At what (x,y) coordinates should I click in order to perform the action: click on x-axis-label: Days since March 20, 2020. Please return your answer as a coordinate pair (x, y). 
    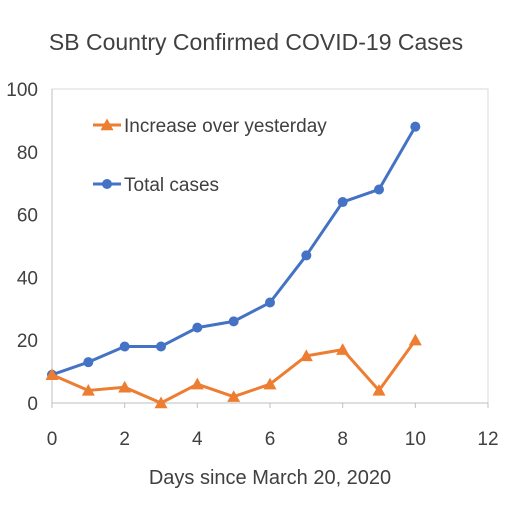
    Looking at the image, I should click on (270, 478).